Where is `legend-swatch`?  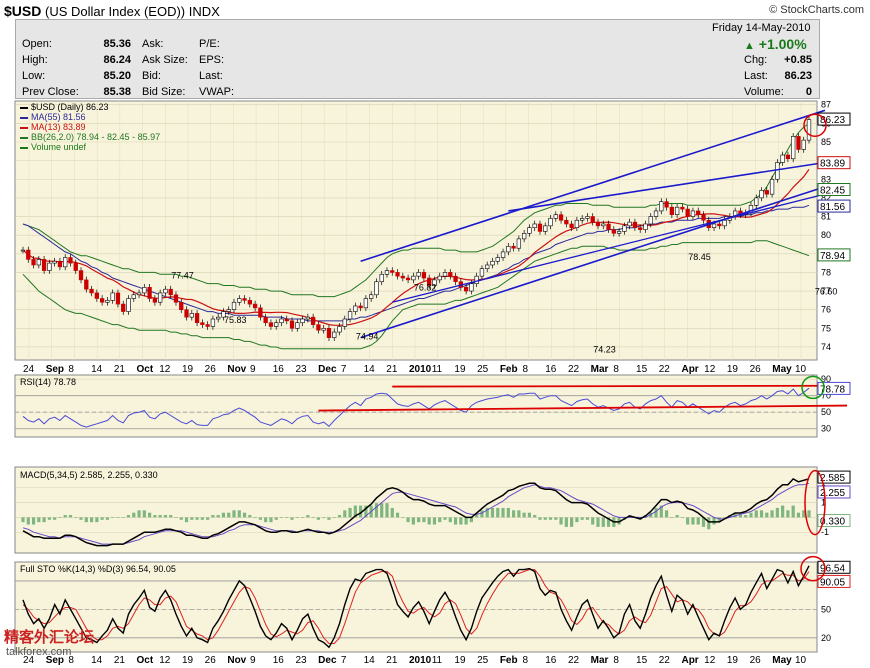
legend-swatch is located at coordinates (24, 108).